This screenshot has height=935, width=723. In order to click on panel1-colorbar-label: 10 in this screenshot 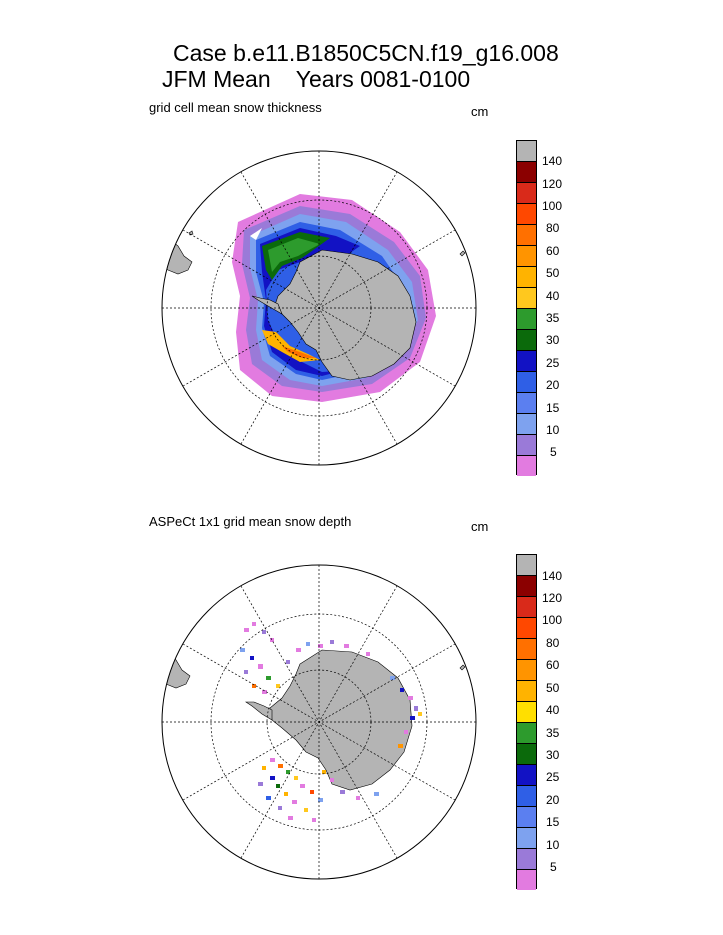, I will do `click(553, 430)`.